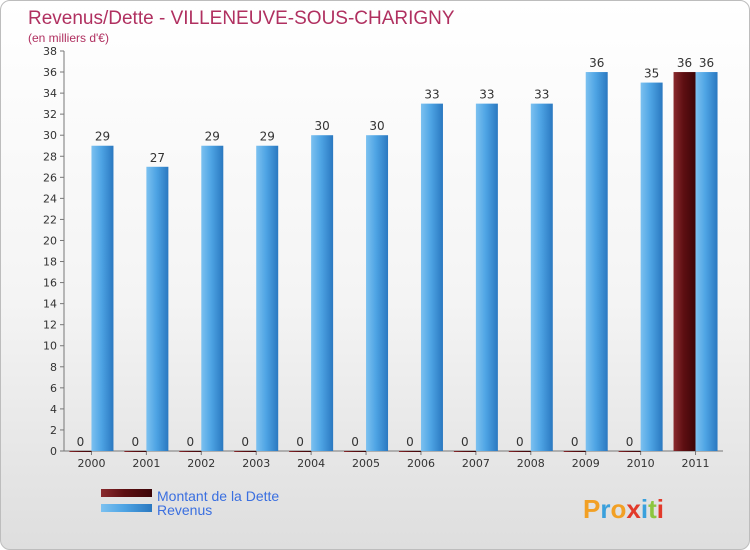  Describe the element at coordinates (50, 114) in the screenshot. I see `y-tick-label: 32` at that location.